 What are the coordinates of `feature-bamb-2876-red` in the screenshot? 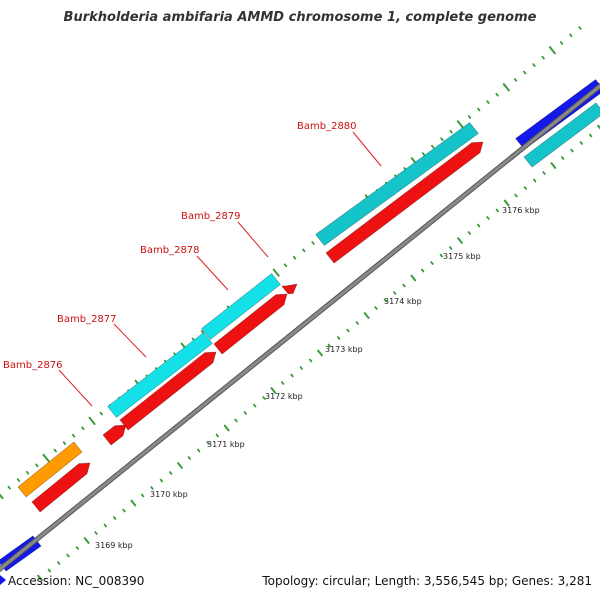 It's located at (114, 435).